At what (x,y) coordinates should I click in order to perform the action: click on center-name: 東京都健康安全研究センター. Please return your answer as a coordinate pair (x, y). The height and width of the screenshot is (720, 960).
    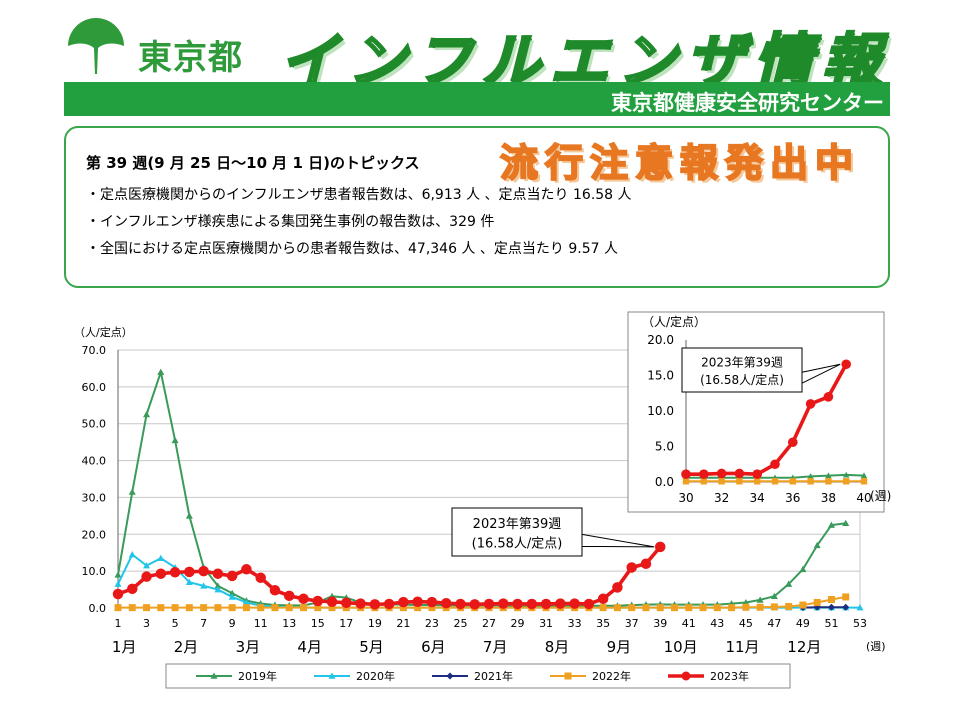
    Looking at the image, I should click on (747, 103).